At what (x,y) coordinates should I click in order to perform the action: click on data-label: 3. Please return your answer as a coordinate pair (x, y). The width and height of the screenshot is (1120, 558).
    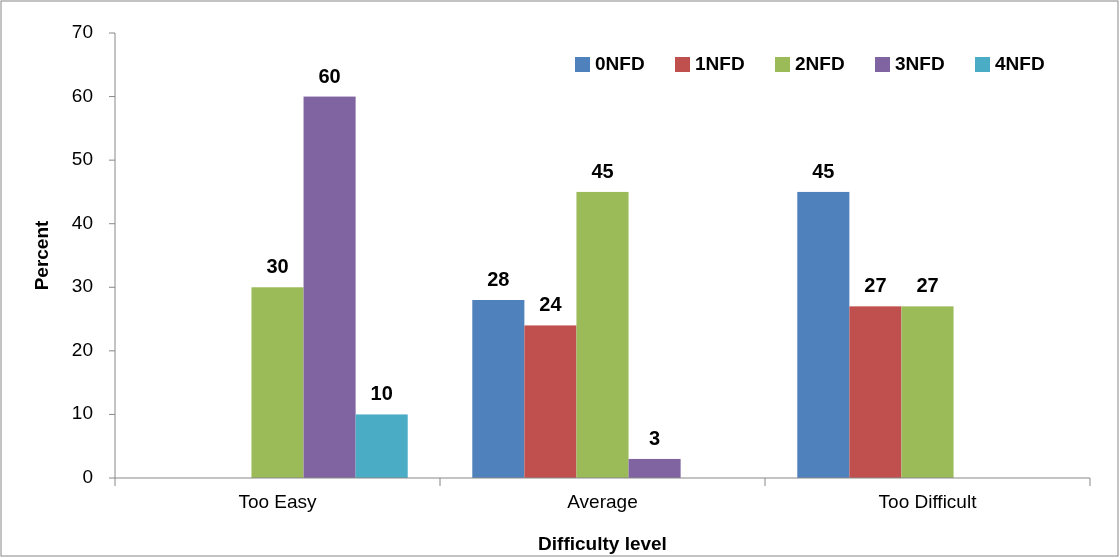
    Looking at the image, I should click on (655, 437).